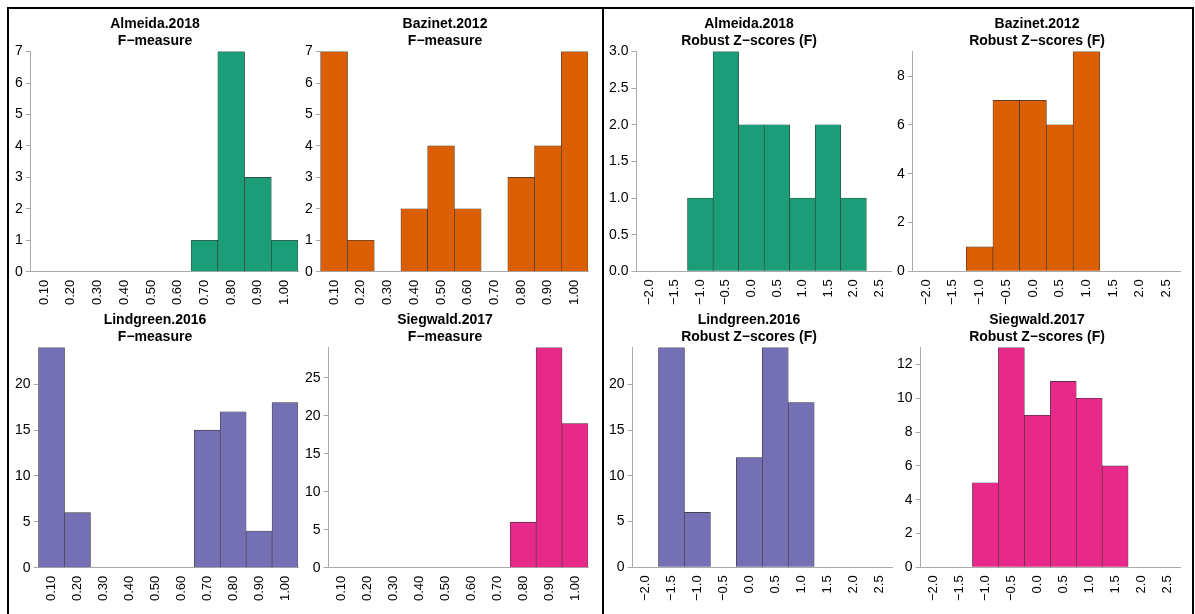 This screenshot has height=614, width=1195. What do you see at coordinates (618, 233) in the screenshot?
I see `y-tick-label: 0.5` at bounding box center [618, 233].